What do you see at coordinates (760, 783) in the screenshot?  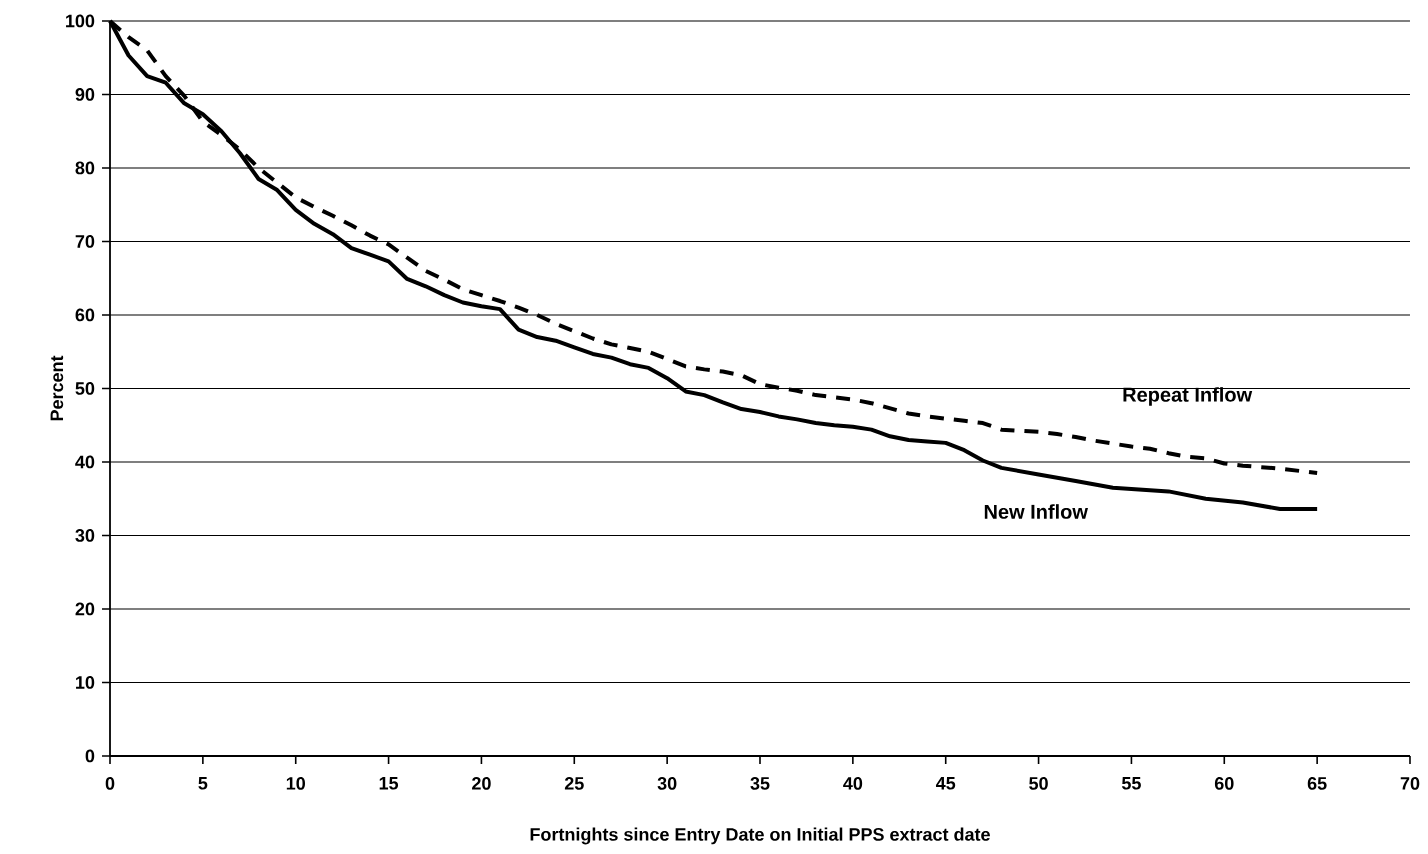 I see `x-tick-label: 35` at bounding box center [760, 783].